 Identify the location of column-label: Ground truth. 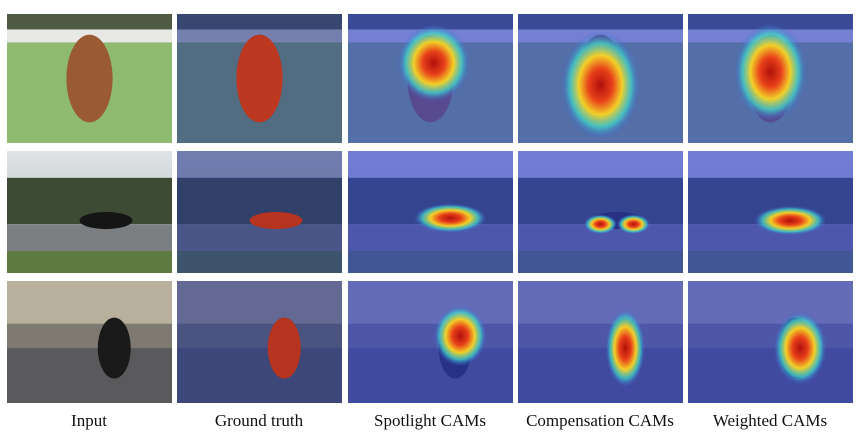
(259, 420).